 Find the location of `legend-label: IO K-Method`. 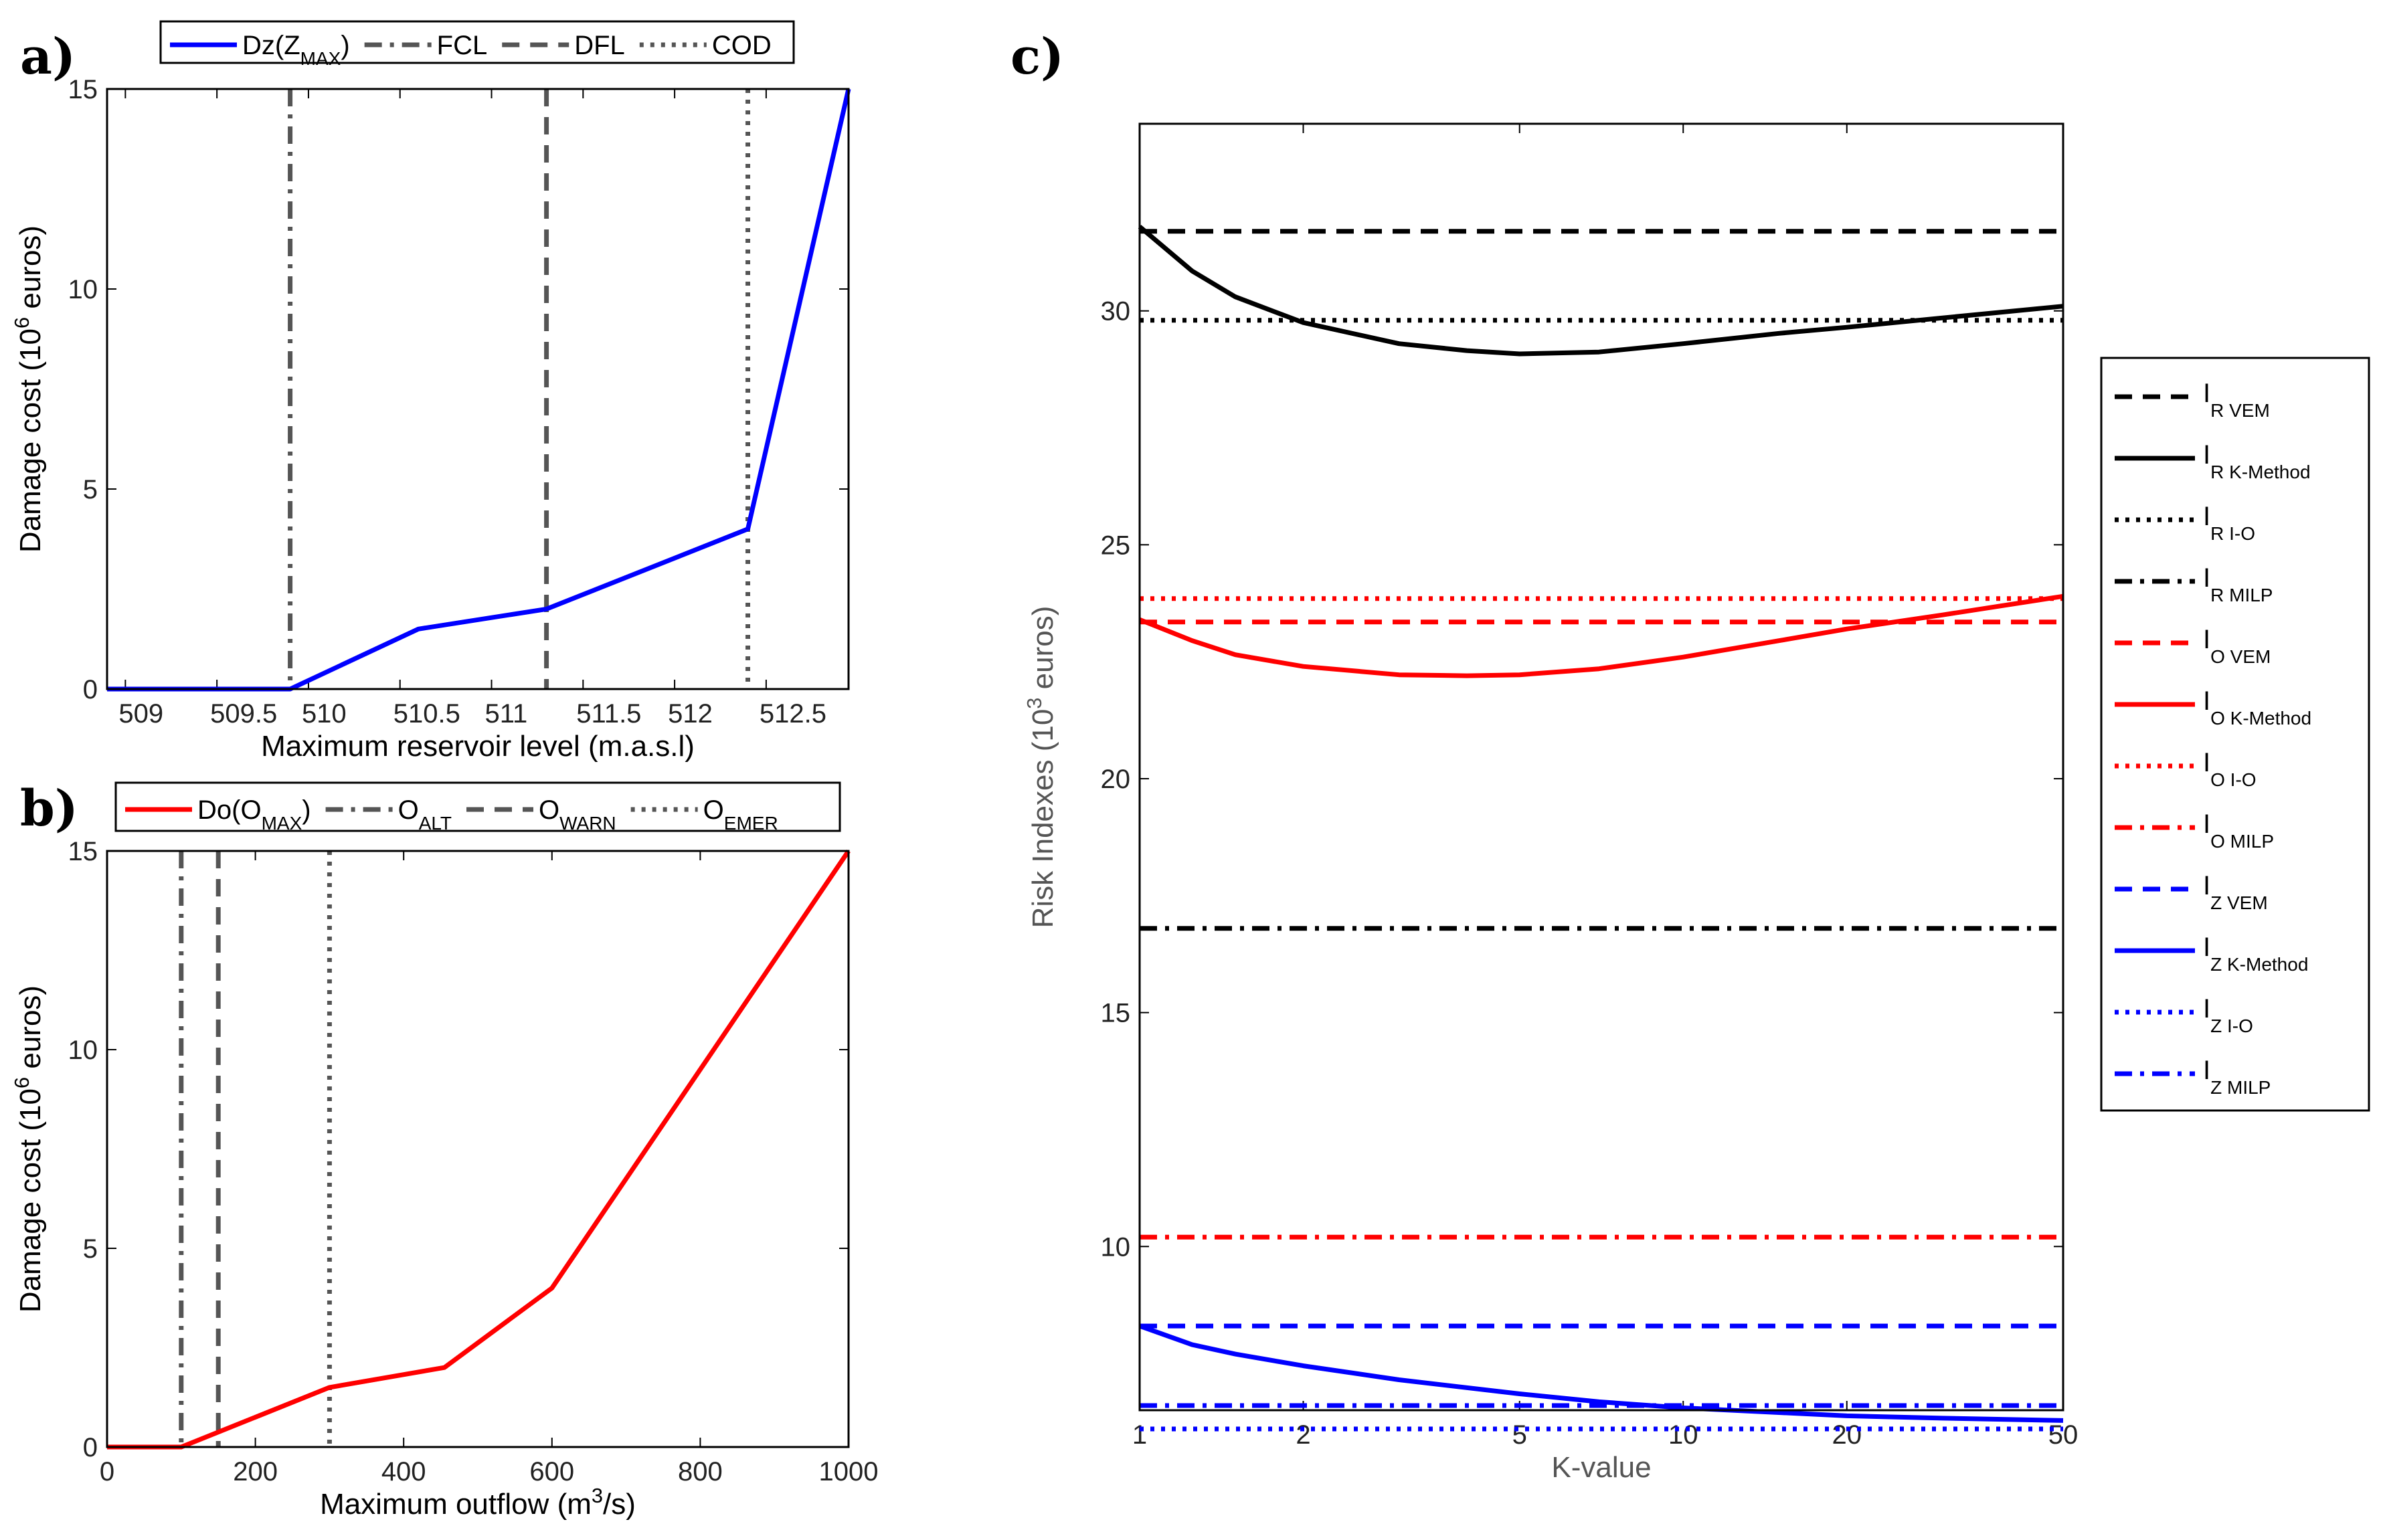

legend-label: IO K-Method is located at coordinates (2257, 707).